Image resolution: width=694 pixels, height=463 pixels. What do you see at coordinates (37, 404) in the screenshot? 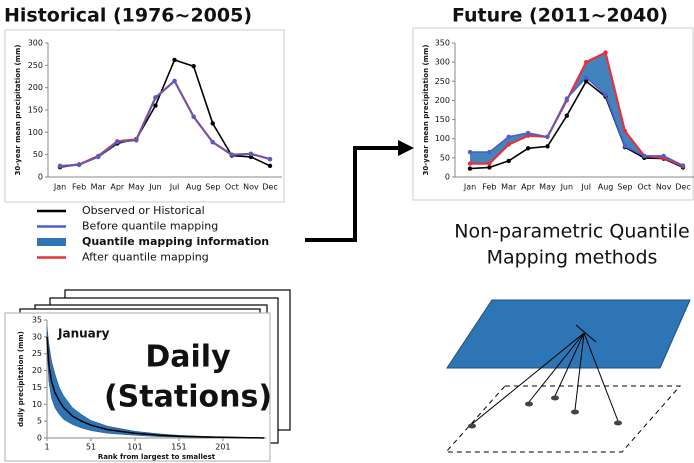
I see `y-tick-label: 10` at bounding box center [37, 404].